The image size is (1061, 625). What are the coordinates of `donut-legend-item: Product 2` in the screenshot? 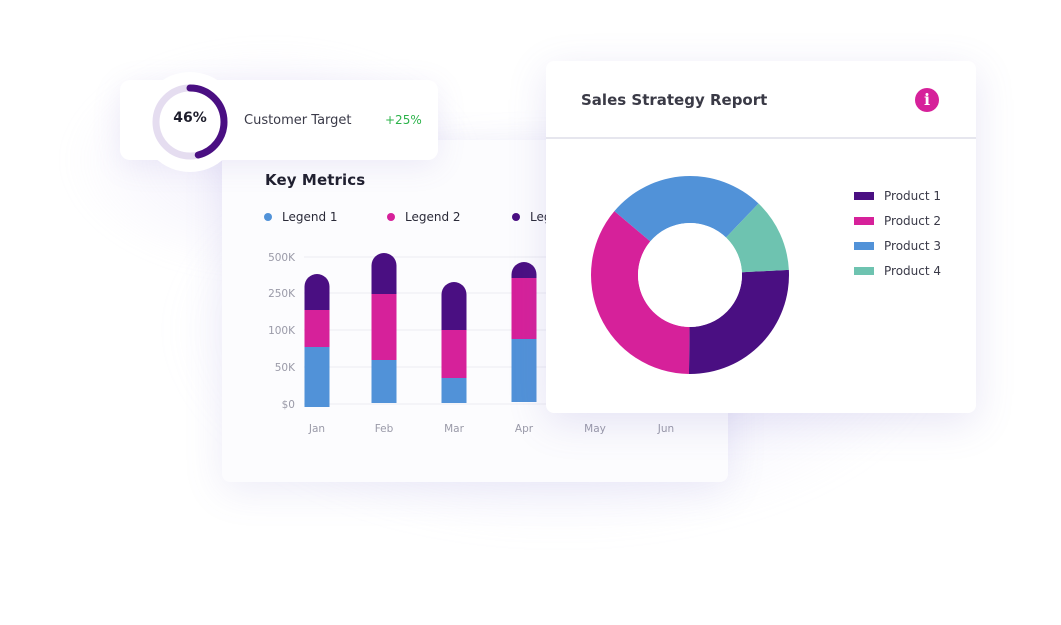 It's located at (914, 224).